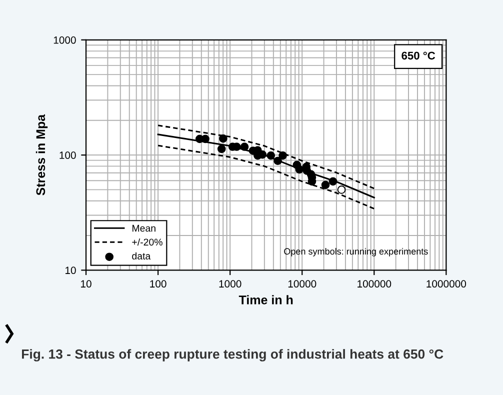 The width and height of the screenshot is (503, 395). Describe the element at coordinates (42, 155) in the screenshot. I see `y-axis-title: Stress in Mpa` at that location.